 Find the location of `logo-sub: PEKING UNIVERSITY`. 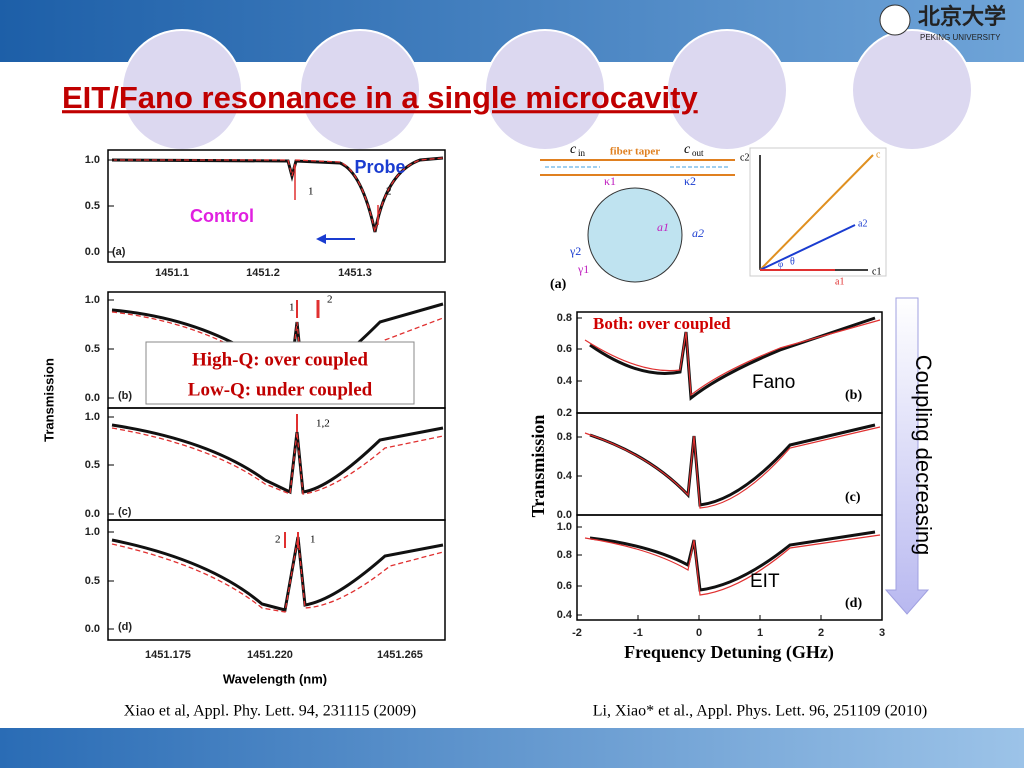

logo-sub: PEKING UNIVERSITY is located at coordinates (960, 37).